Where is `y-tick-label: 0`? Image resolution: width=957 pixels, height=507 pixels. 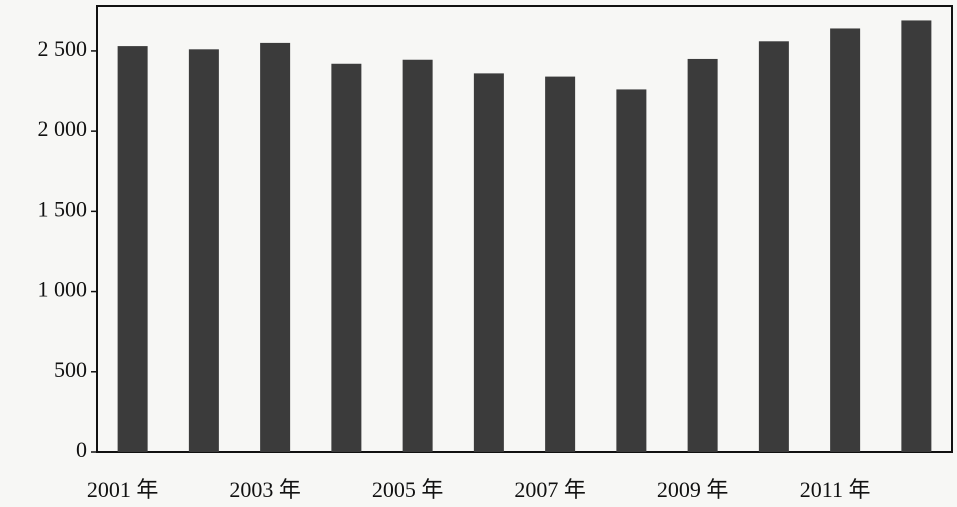
y-tick-label: 0 is located at coordinates (81, 449).